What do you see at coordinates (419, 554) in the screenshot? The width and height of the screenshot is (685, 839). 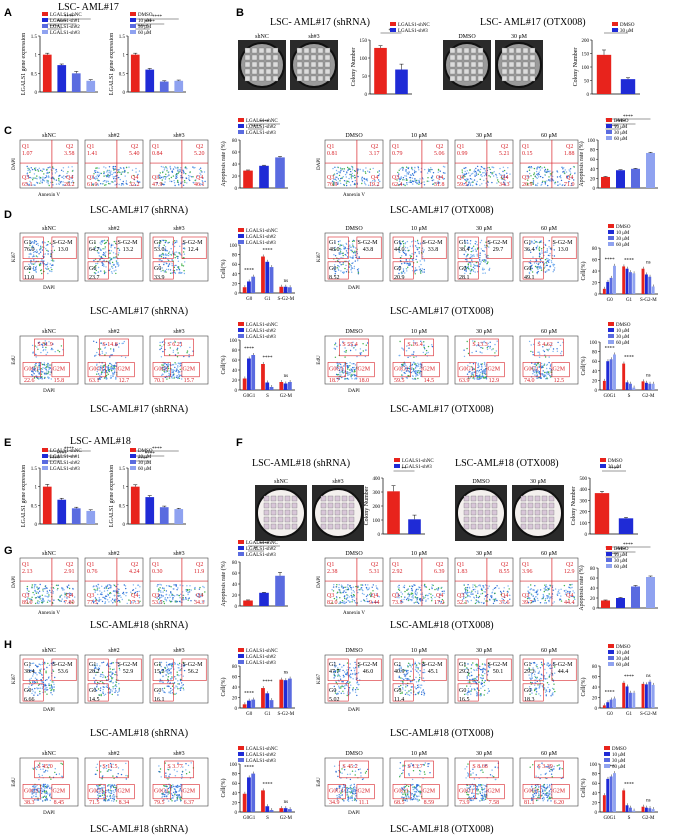 I see `flow-header: 10 μM` at bounding box center [419, 554].